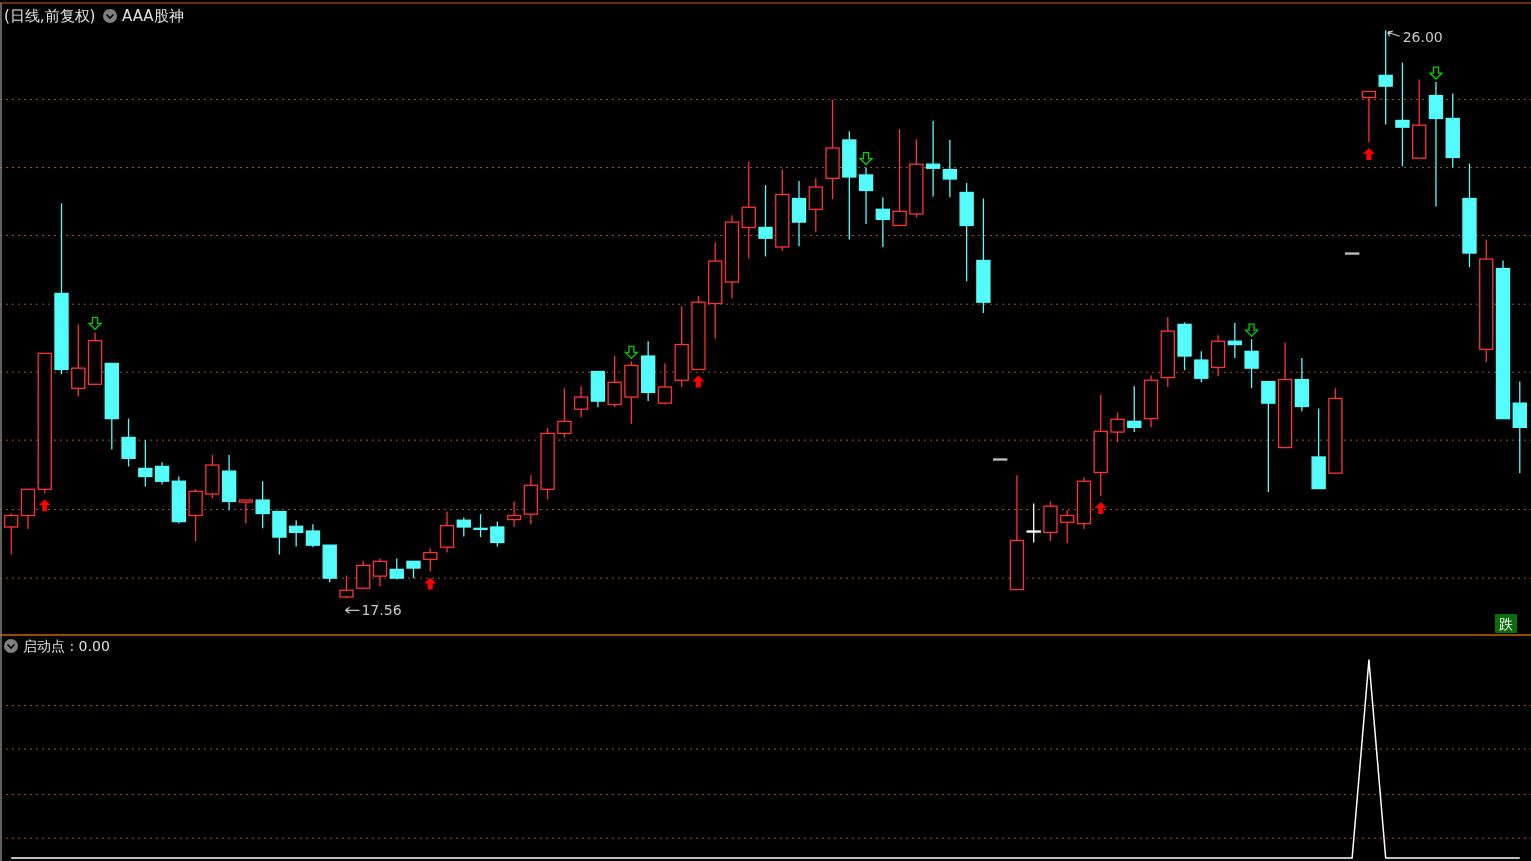  I want to click on chart-title: 启动点 : 0.00, so click(66, 646).